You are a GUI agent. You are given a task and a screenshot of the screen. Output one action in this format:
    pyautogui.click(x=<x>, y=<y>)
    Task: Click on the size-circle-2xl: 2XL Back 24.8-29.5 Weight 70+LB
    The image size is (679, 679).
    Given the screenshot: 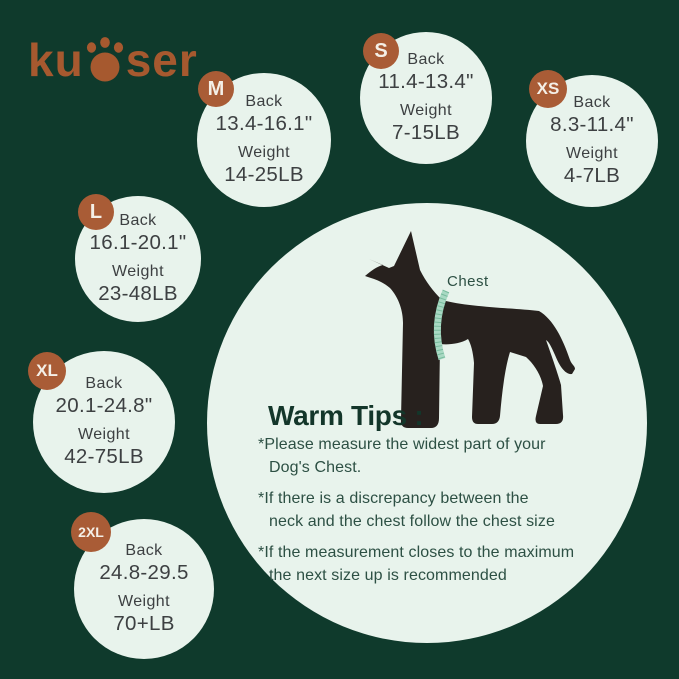 What is the action you would take?
    pyautogui.click(x=142, y=585)
    